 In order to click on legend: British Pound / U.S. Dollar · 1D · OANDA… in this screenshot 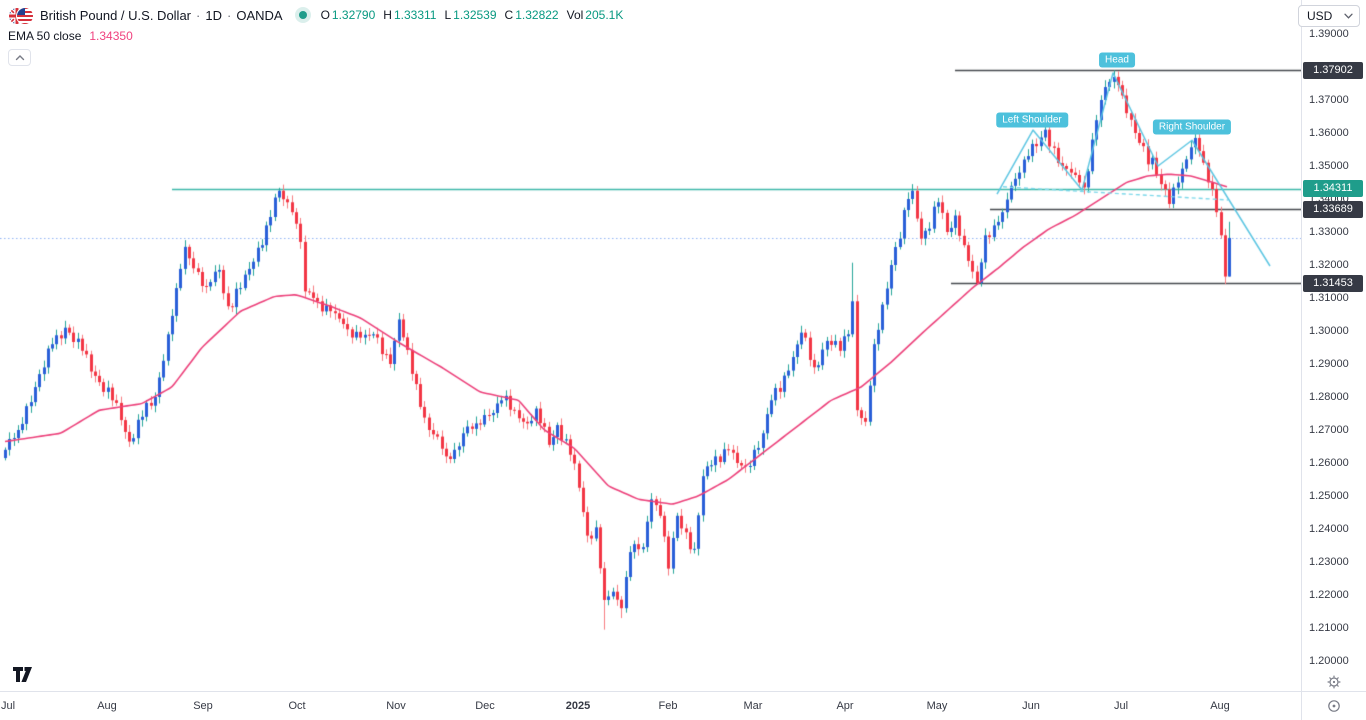, I will do `click(319, 35)`.